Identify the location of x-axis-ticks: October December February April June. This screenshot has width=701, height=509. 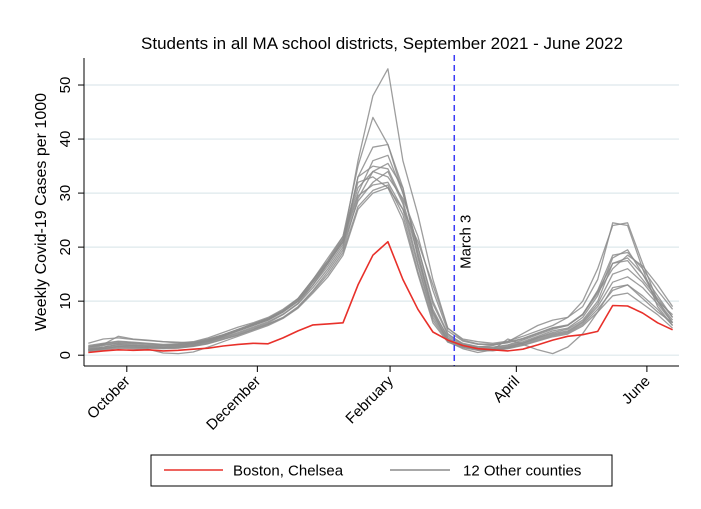
(369, 400).